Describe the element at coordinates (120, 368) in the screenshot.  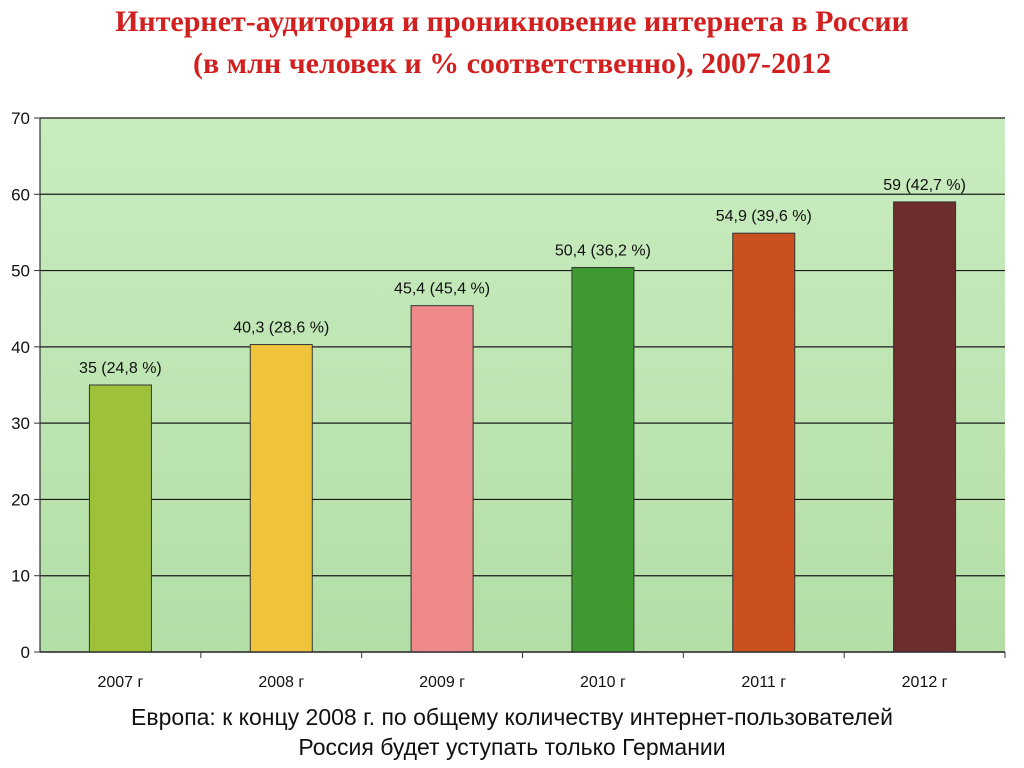
I see `data-label: 35 (24,8 %)` at that location.